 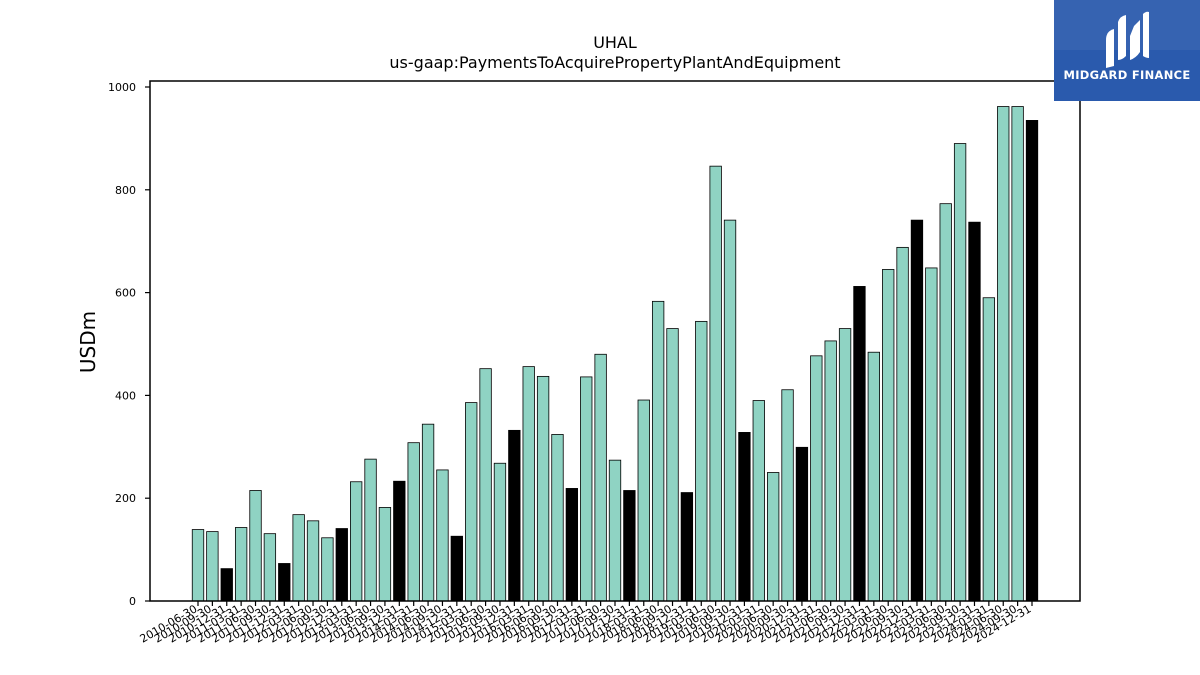 What do you see at coordinates (615, 42) in the screenshot?
I see `chart-title: UHAL` at bounding box center [615, 42].